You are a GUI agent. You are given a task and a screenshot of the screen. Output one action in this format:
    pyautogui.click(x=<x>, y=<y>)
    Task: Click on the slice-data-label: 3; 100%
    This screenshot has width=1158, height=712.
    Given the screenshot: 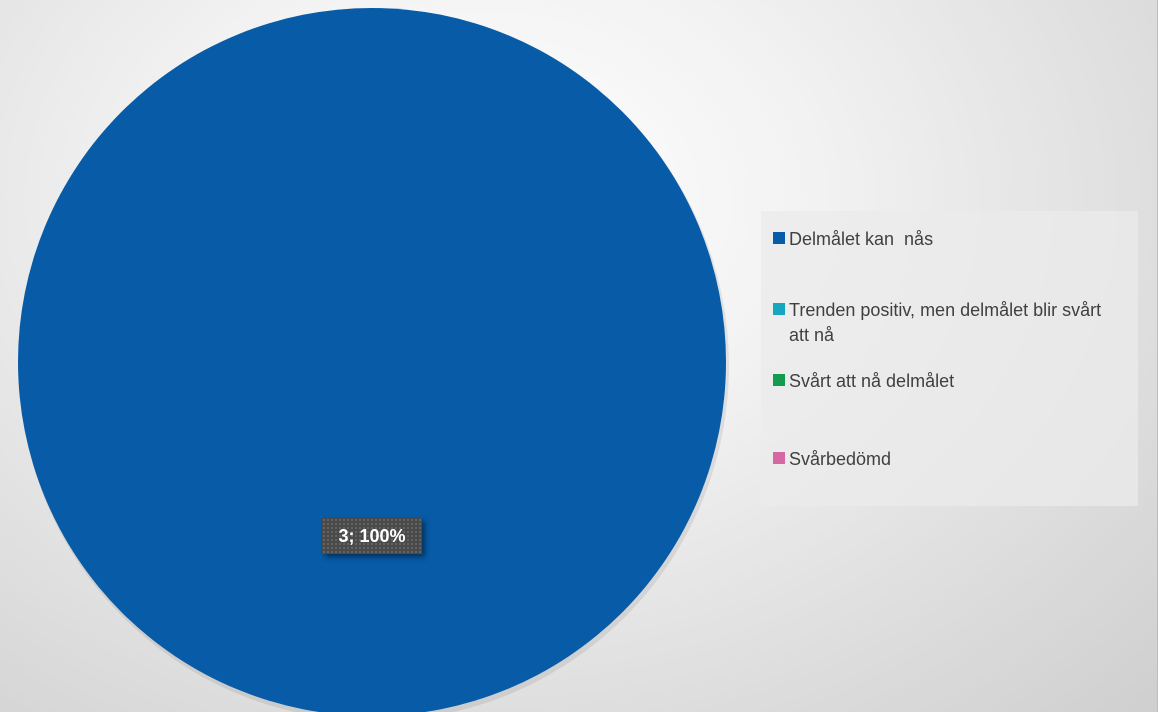 What is the action you would take?
    pyautogui.click(x=372, y=536)
    